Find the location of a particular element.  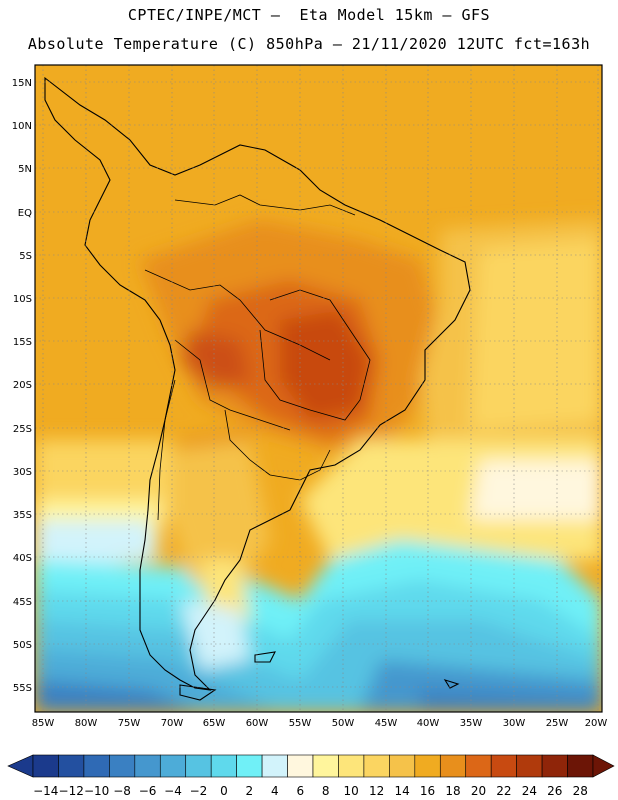

lon-label: 20W is located at coordinates (596, 723).